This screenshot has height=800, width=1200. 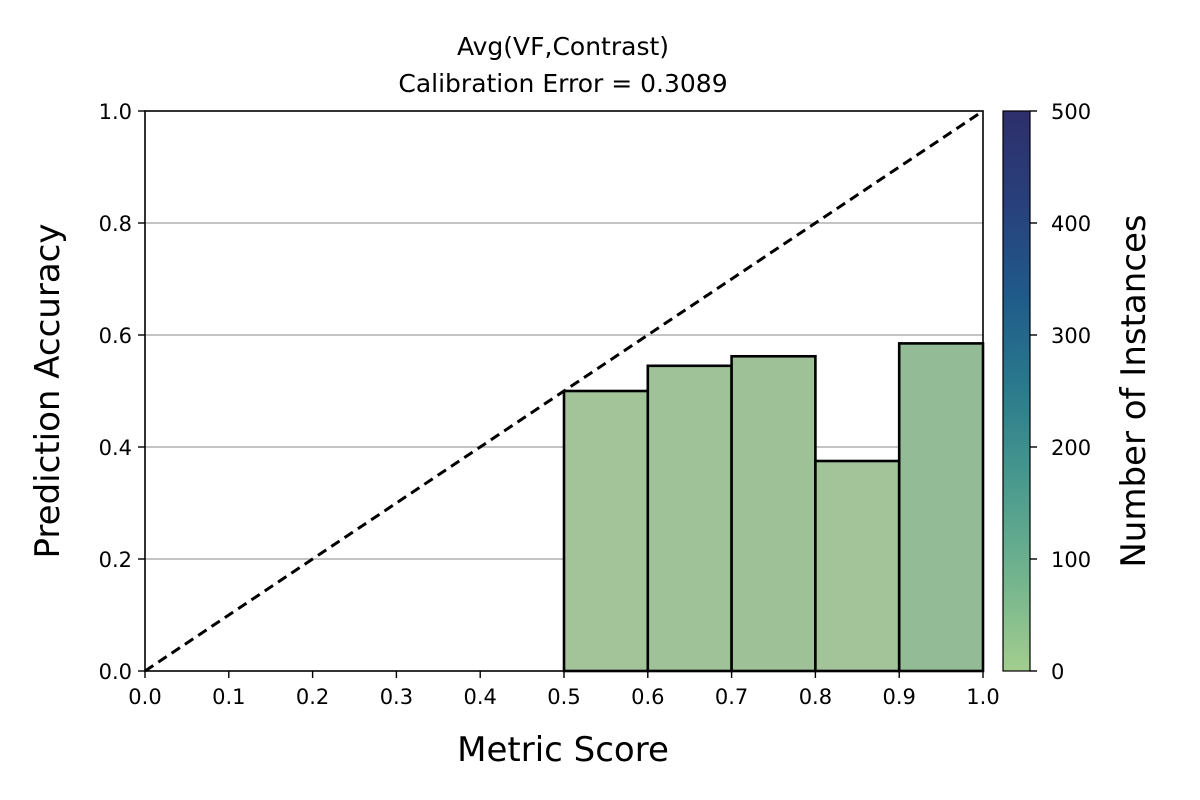 I want to click on x-tick-label: 0.6, so click(x=647, y=697).